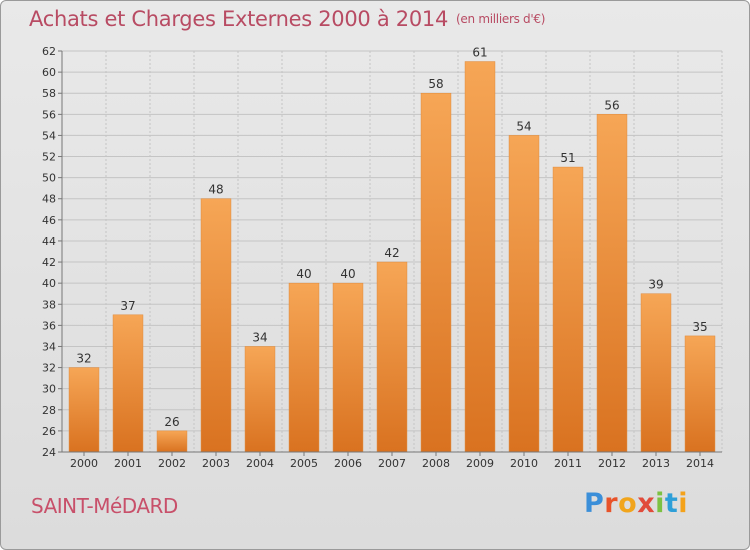 The width and height of the screenshot is (750, 550). I want to click on logo-letter: P, so click(594, 503).